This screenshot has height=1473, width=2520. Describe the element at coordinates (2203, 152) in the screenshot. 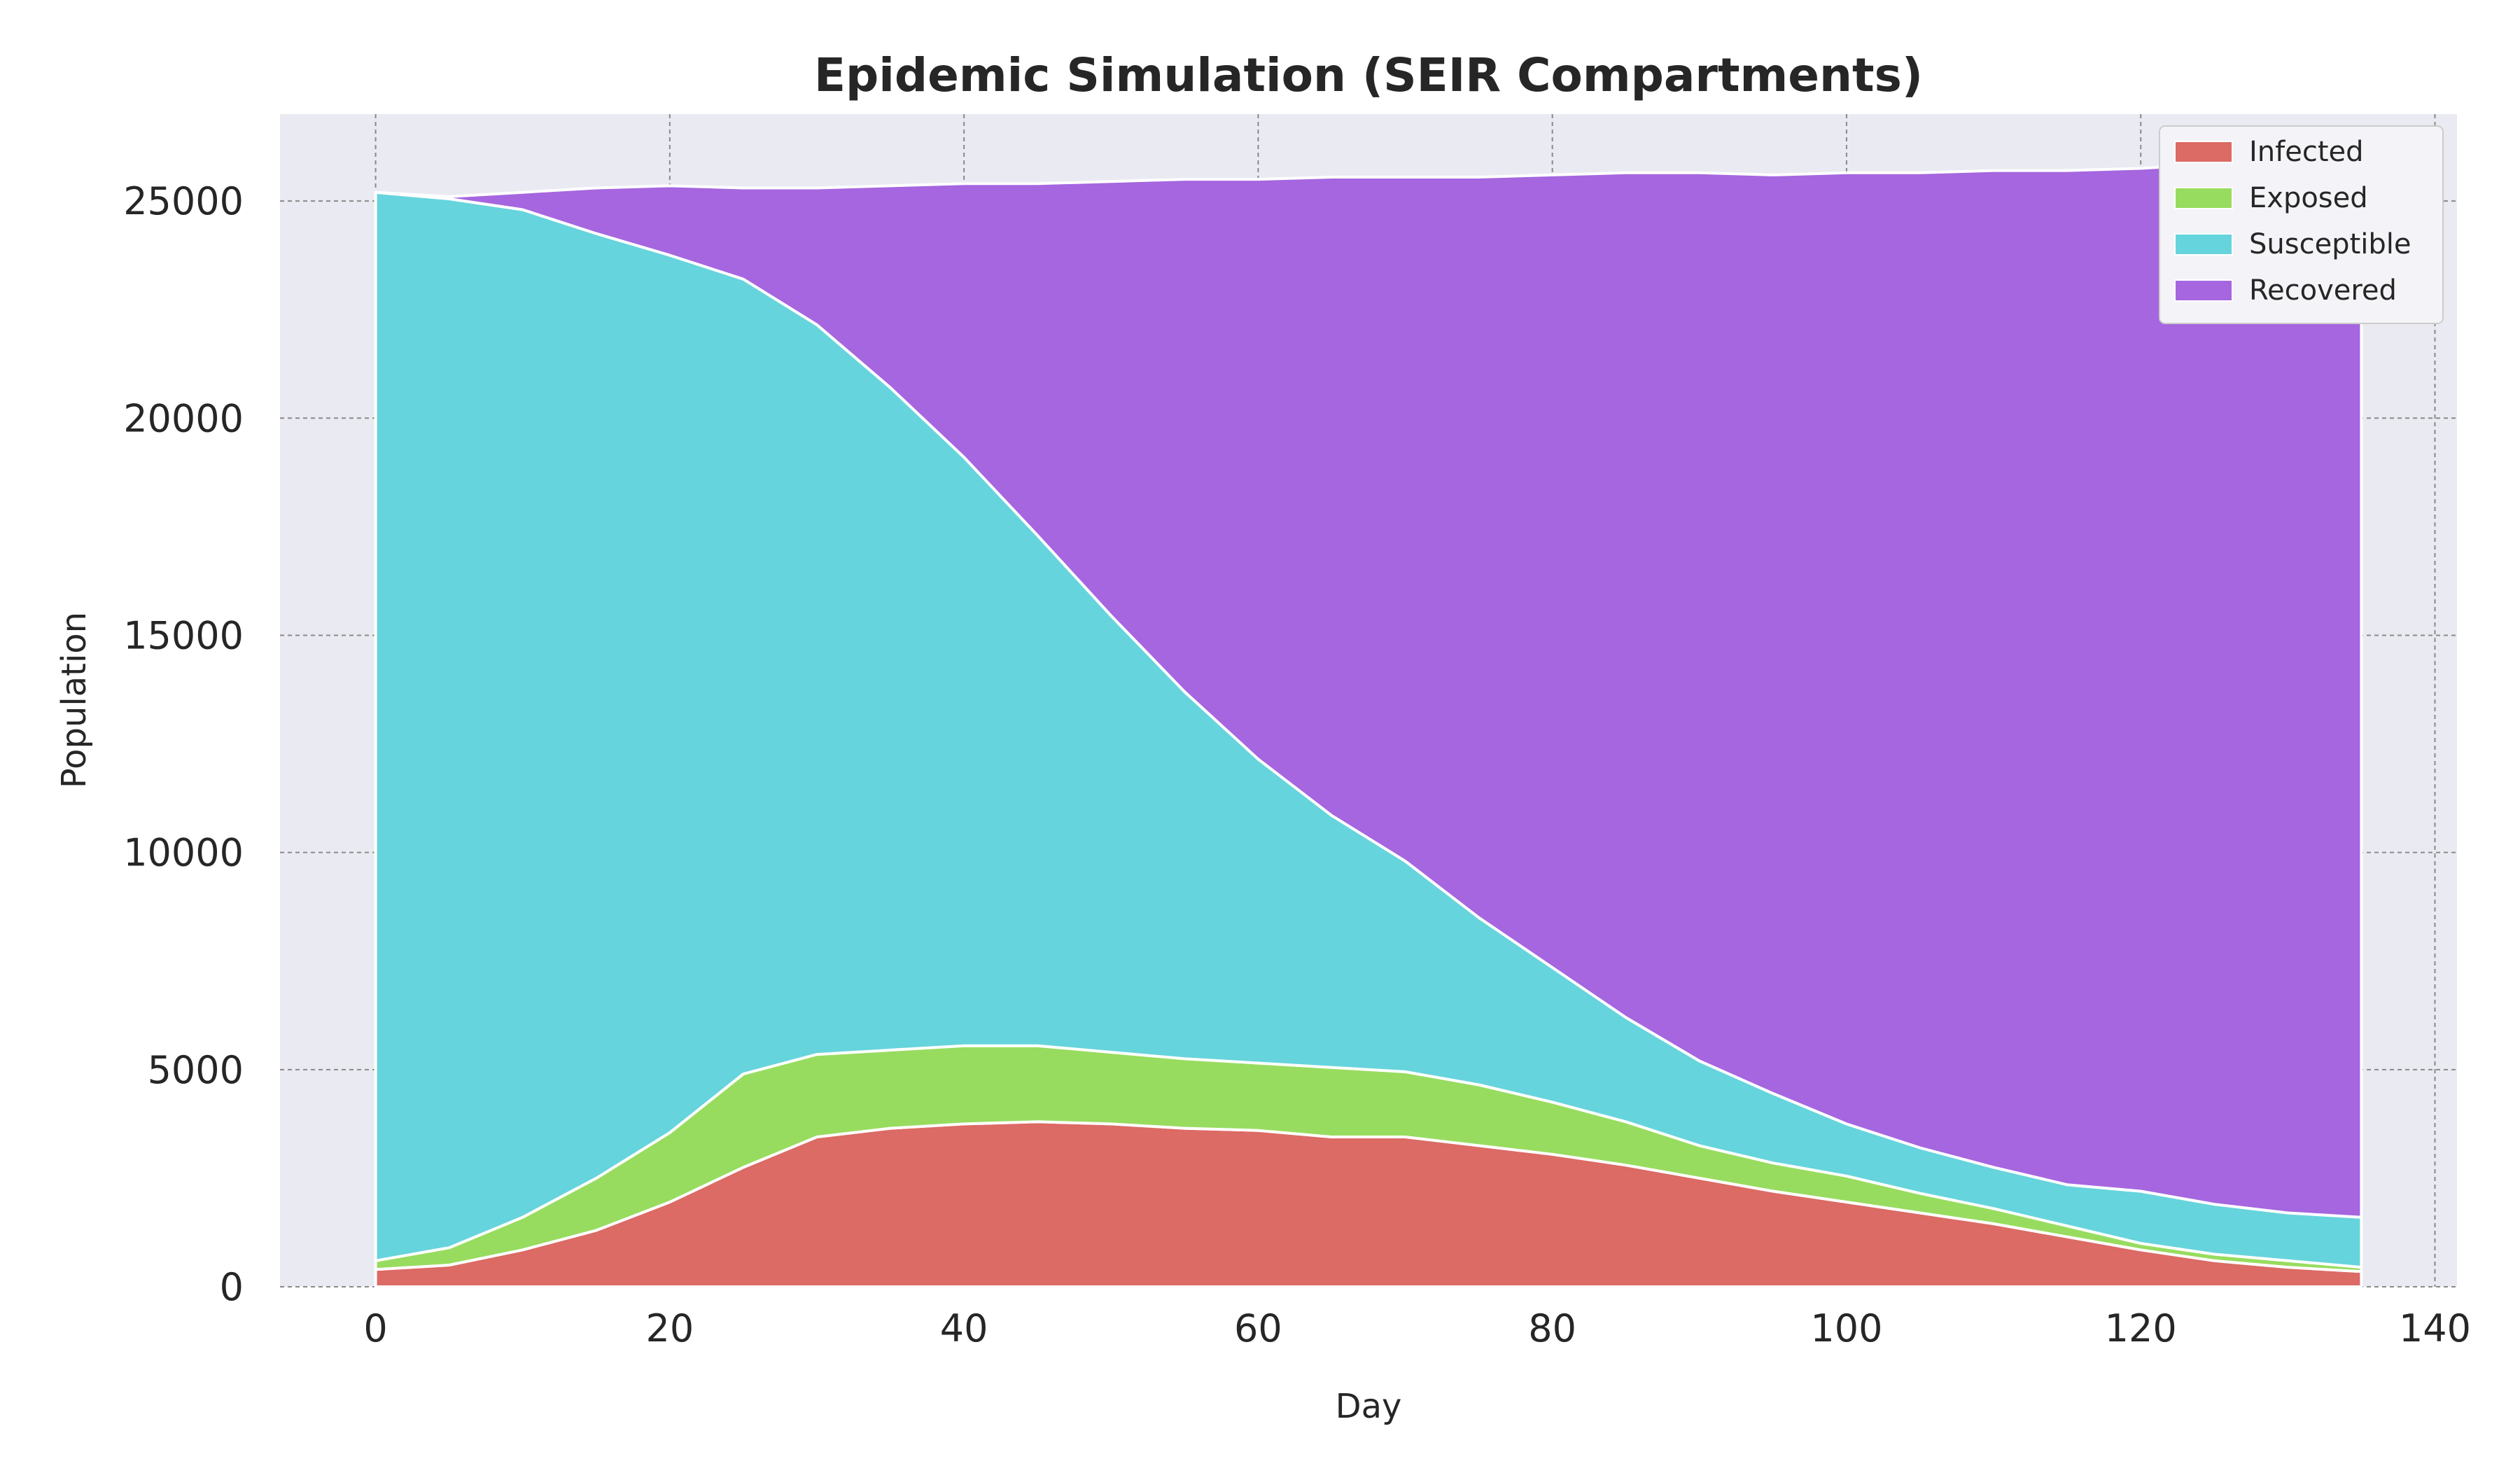

I see `legend-swatch-infected` at that location.